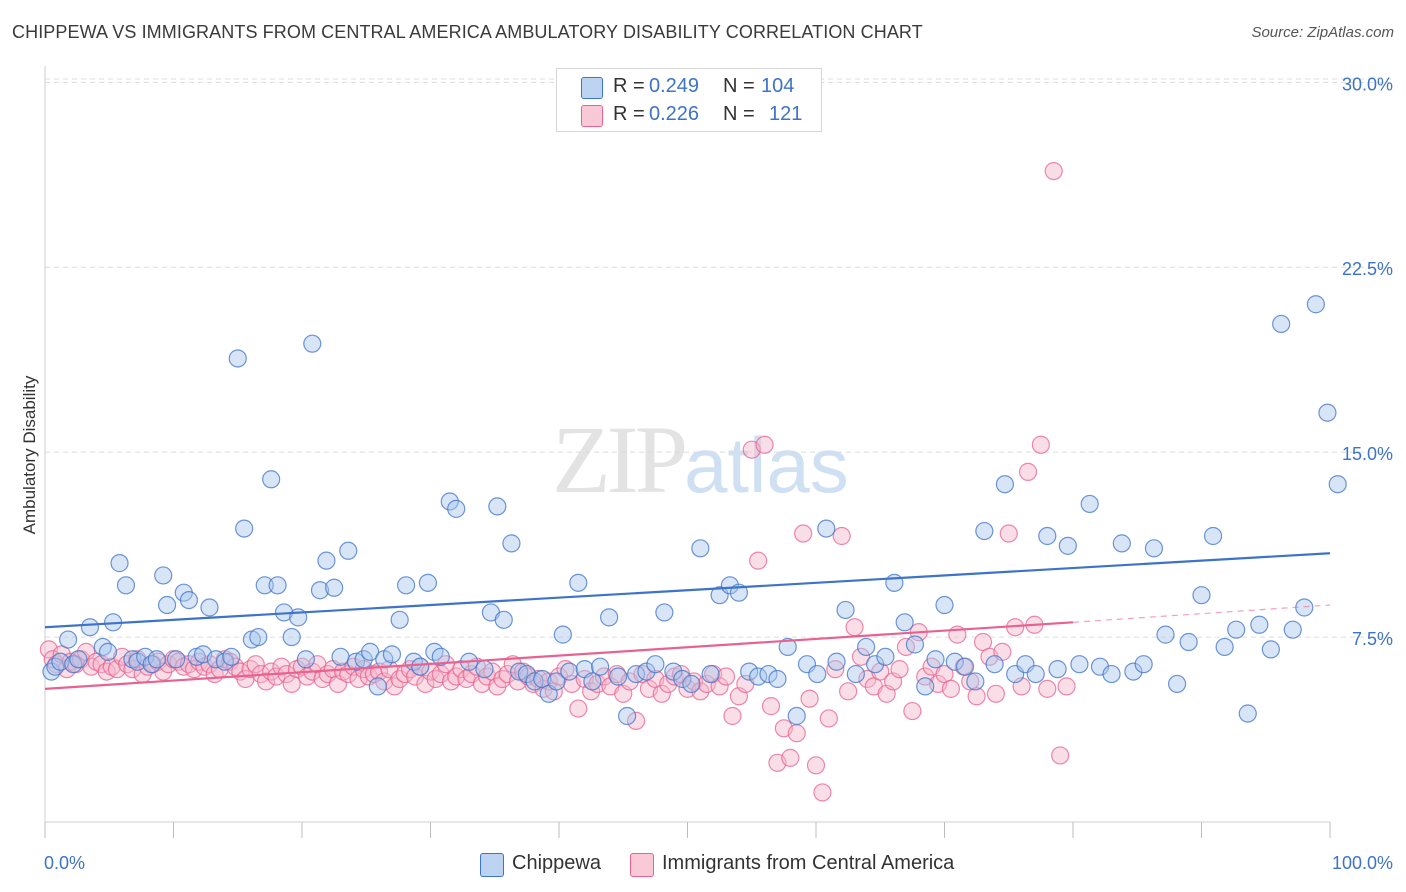  I want to click on stats-box: R = 0.249 N = 104 R = 0.226 N = 121, so click(689, 100).